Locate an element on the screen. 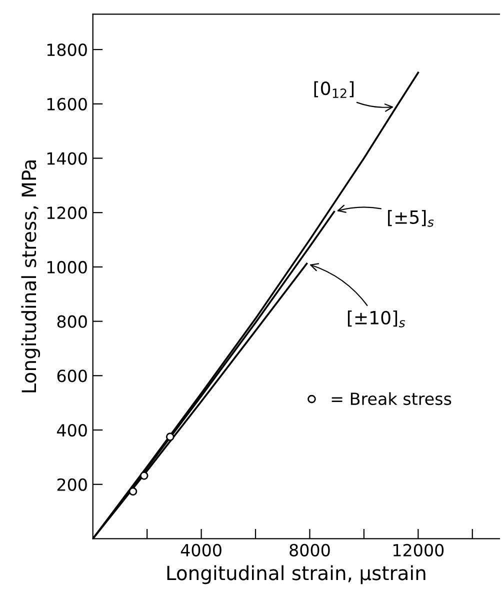 This screenshot has height=592, width=502. y-tick-label: 1200 is located at coordinates (67, 213).